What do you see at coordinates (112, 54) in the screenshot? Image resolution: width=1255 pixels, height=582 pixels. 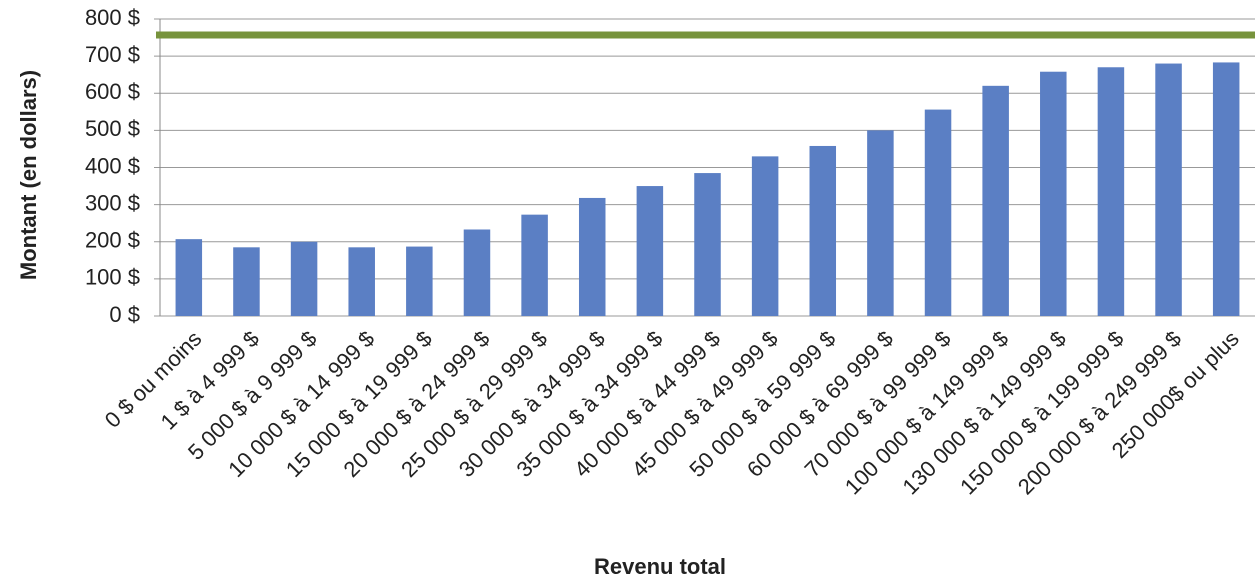 I see `y-tick-label: 700 $` at bounding box center [112, 54].